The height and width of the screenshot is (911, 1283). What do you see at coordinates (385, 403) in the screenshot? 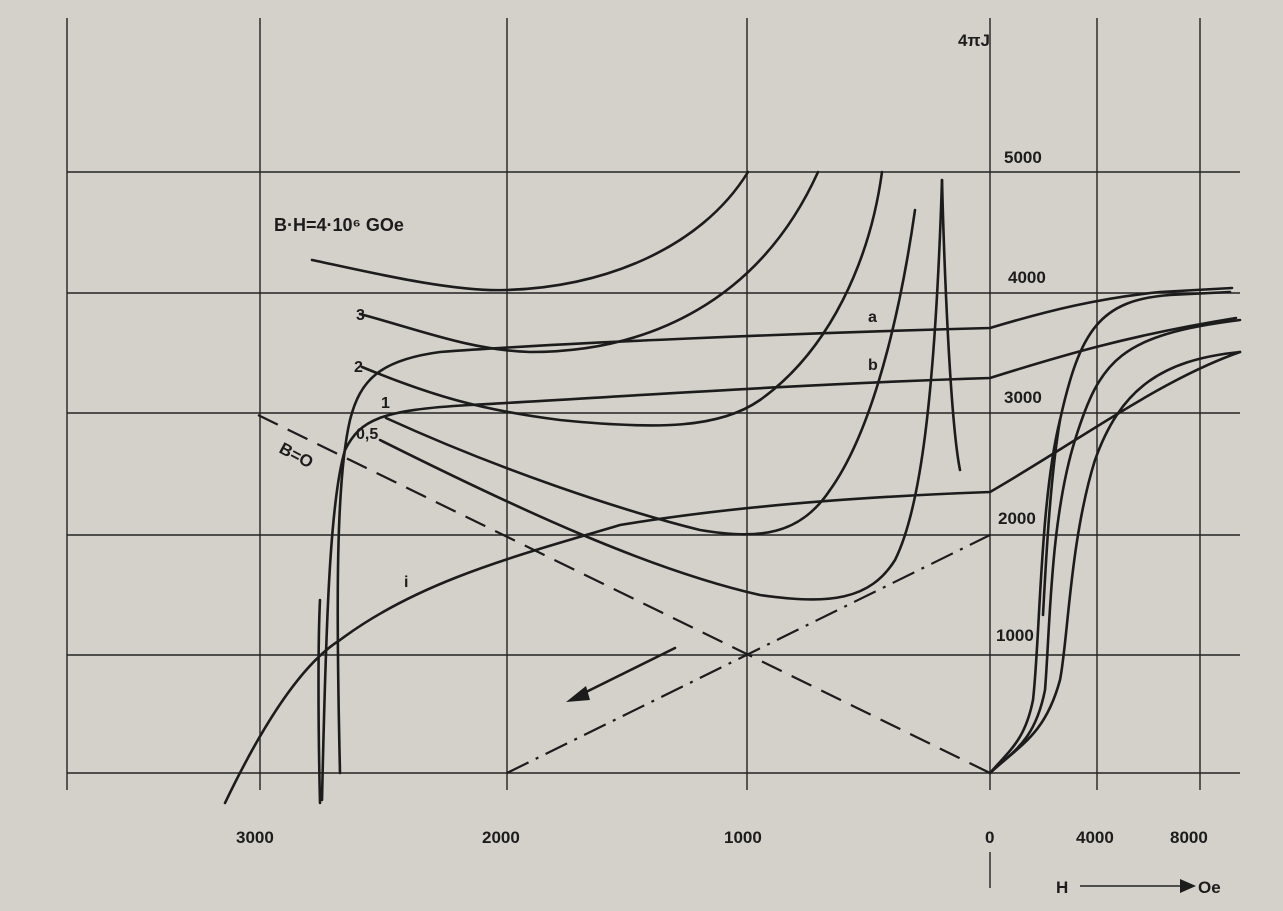
I see `curve-label-1: 1` at bounding box center [385, 403].